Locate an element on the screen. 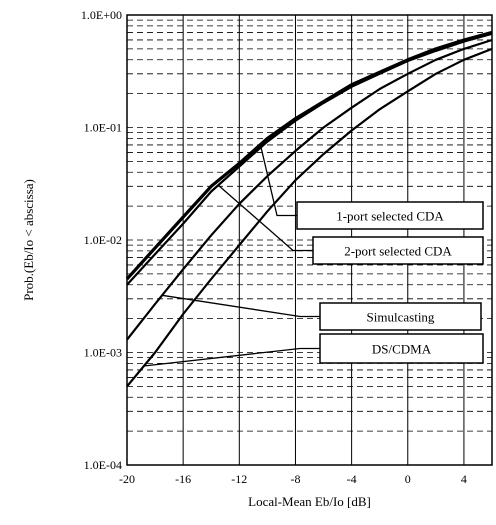  x-tick-label: 4 is located at coordinates (464, 479).